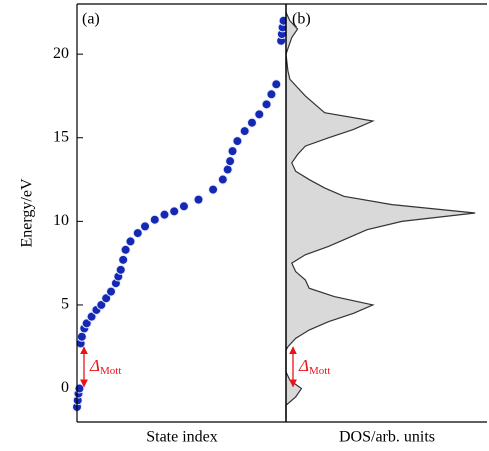  I want to click on x-axis-label: DOS/arb. units, so click(387, 437).